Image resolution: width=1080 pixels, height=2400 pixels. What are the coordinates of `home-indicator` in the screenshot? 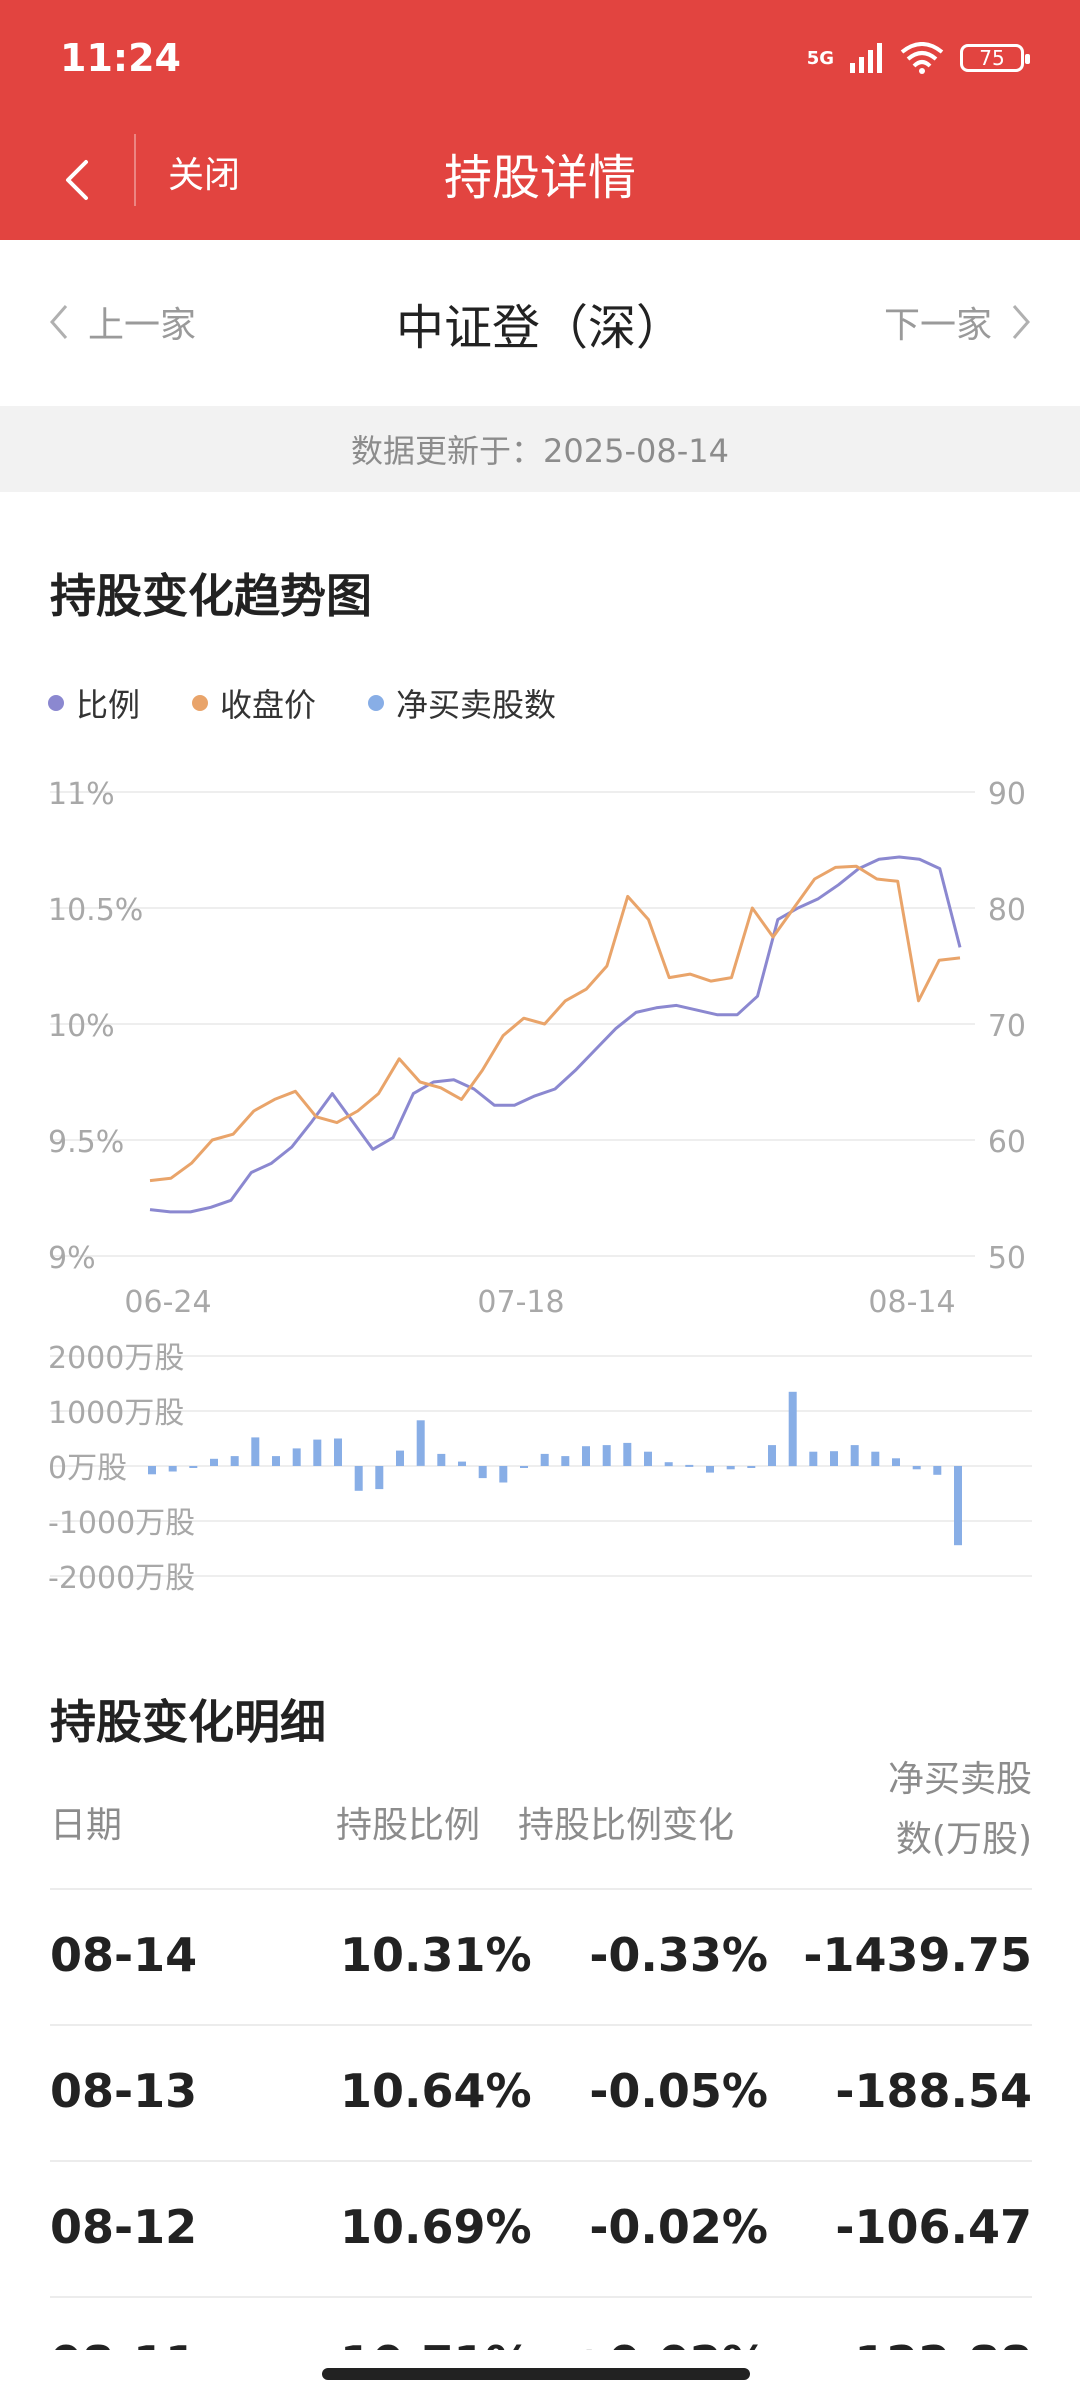 It's located at (536, 2374).